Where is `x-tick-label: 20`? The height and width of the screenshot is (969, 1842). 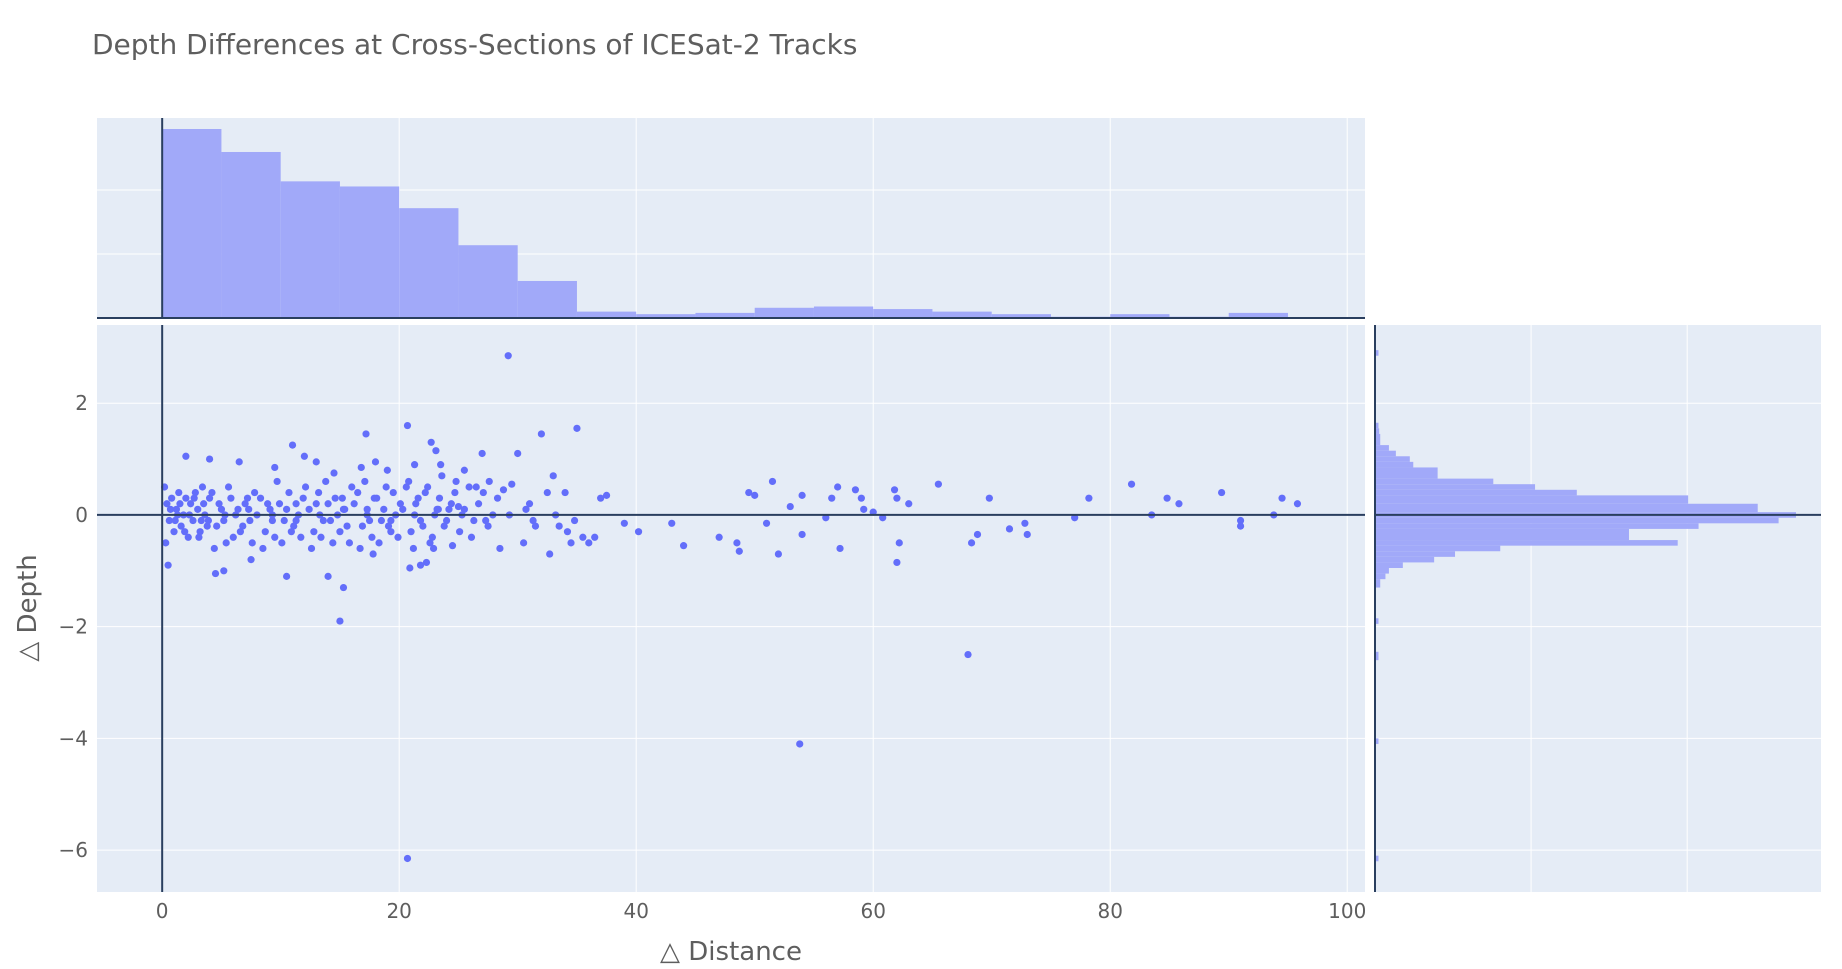
x-tick-label: 20 is located at coordinates (398, 911).